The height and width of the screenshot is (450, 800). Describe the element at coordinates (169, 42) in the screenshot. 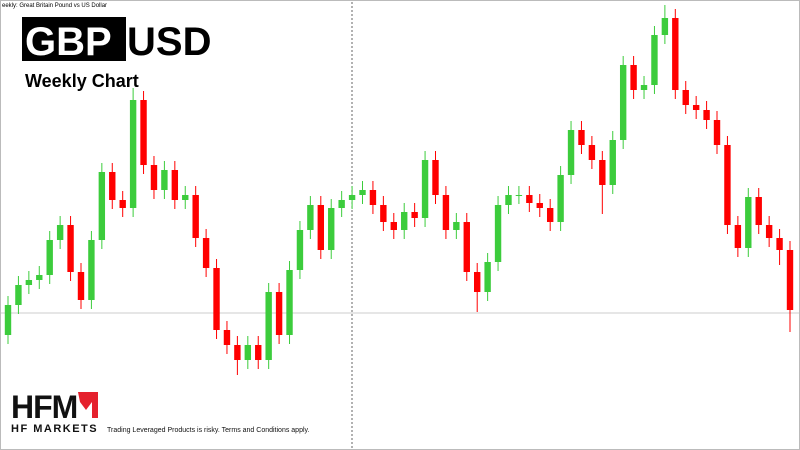

I see `title-quote: USD` at that location.